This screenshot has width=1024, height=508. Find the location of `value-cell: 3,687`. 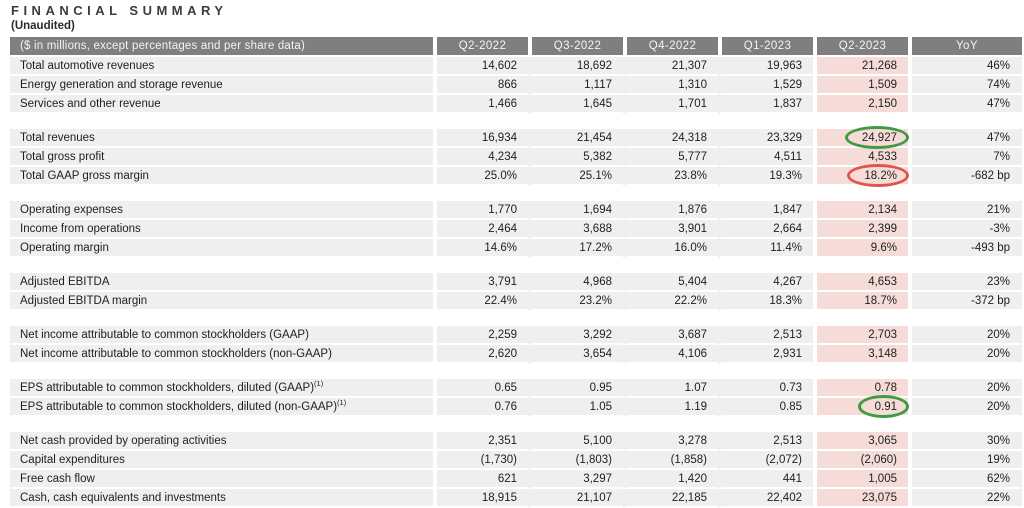

value-cell: 3,687 is located at coordinates (670, 335).